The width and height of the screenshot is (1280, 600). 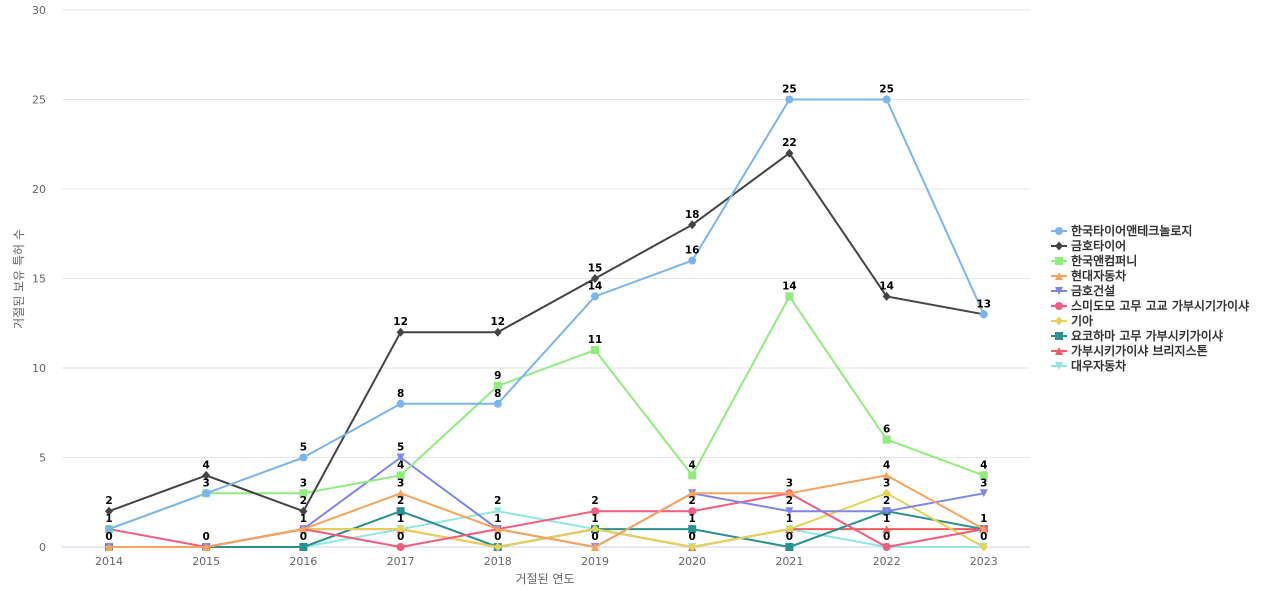 What do you see at coordinates (789, 90) in the screenshot?
I see `data-label: 25` at bounding box center [789, 90].